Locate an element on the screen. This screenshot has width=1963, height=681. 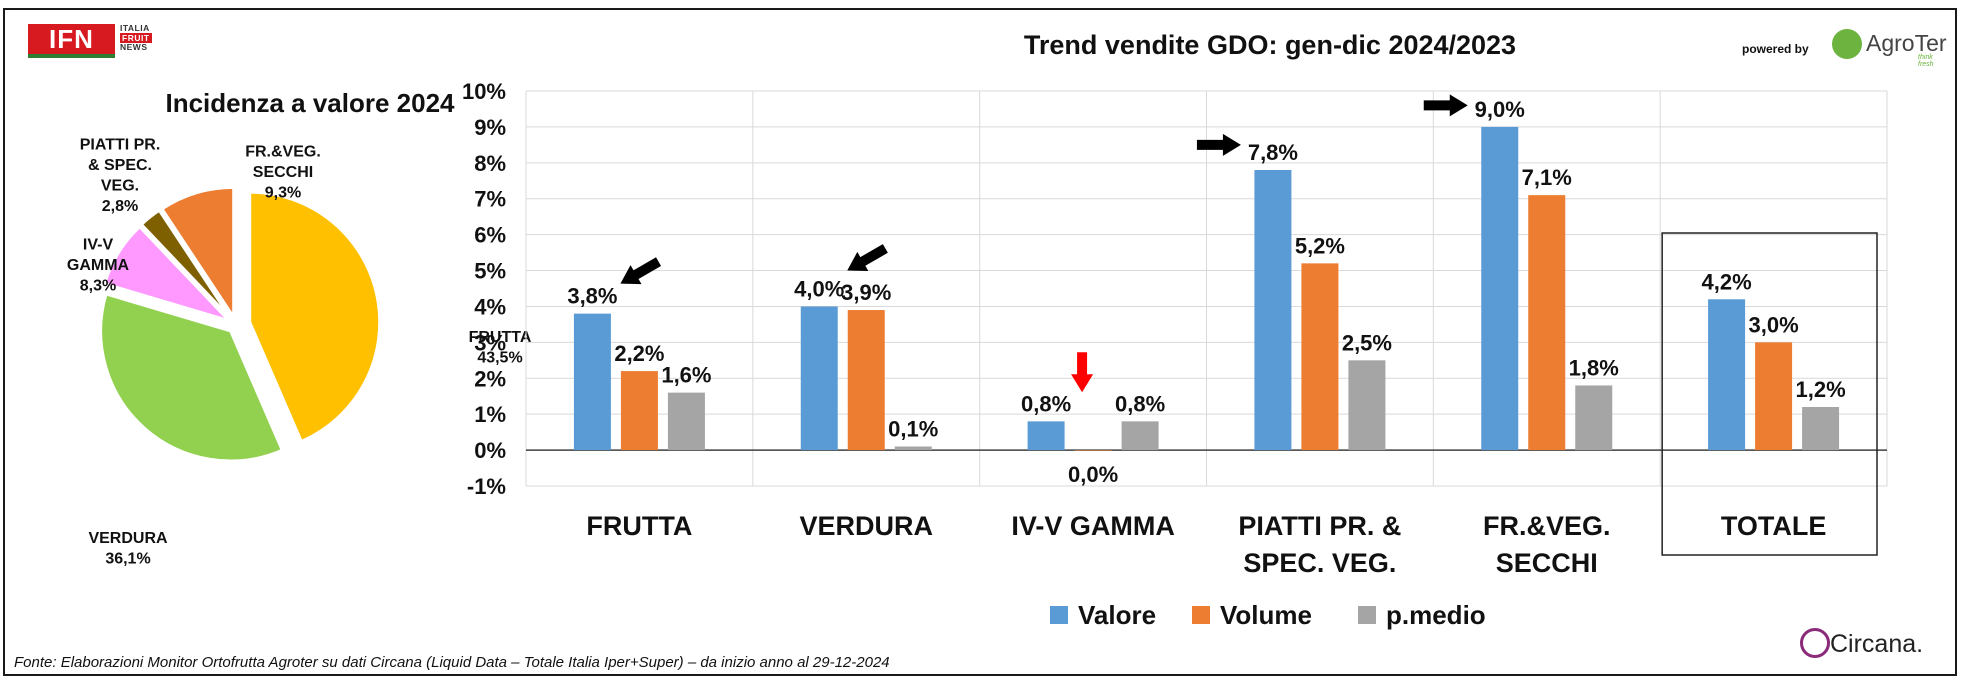
circana-ring-icon is located at coordinates (1815, 643).